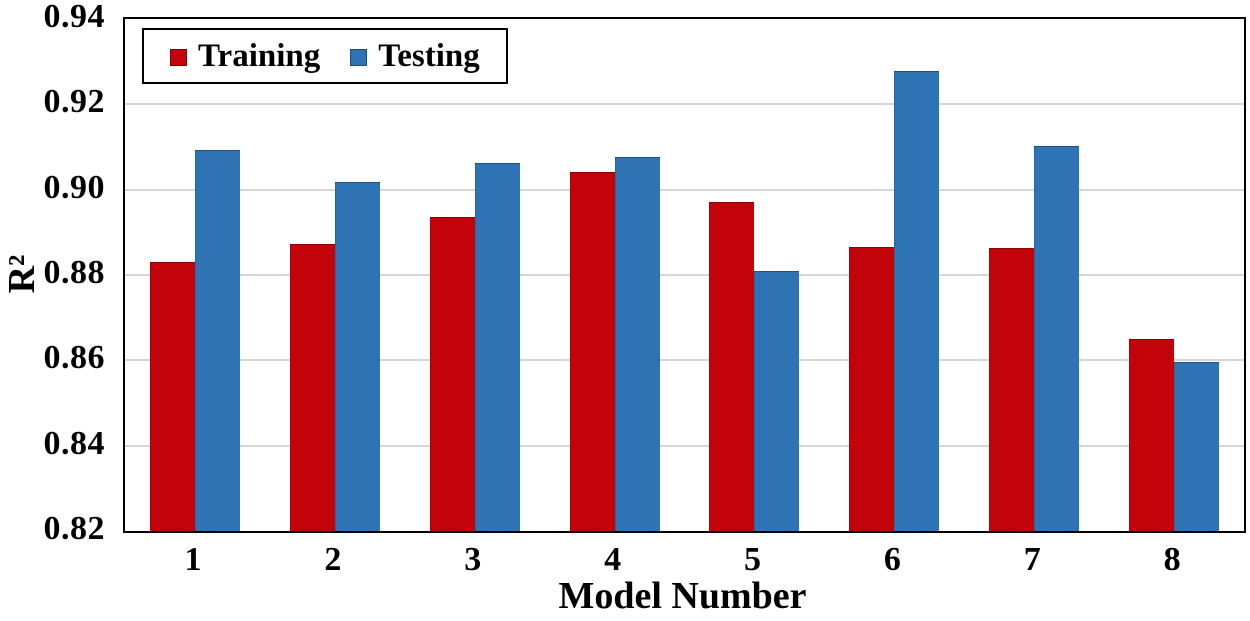 This screenshot has width=1250, height=621. I want to click on y-tick-label: 0.90, so click(74, 187).